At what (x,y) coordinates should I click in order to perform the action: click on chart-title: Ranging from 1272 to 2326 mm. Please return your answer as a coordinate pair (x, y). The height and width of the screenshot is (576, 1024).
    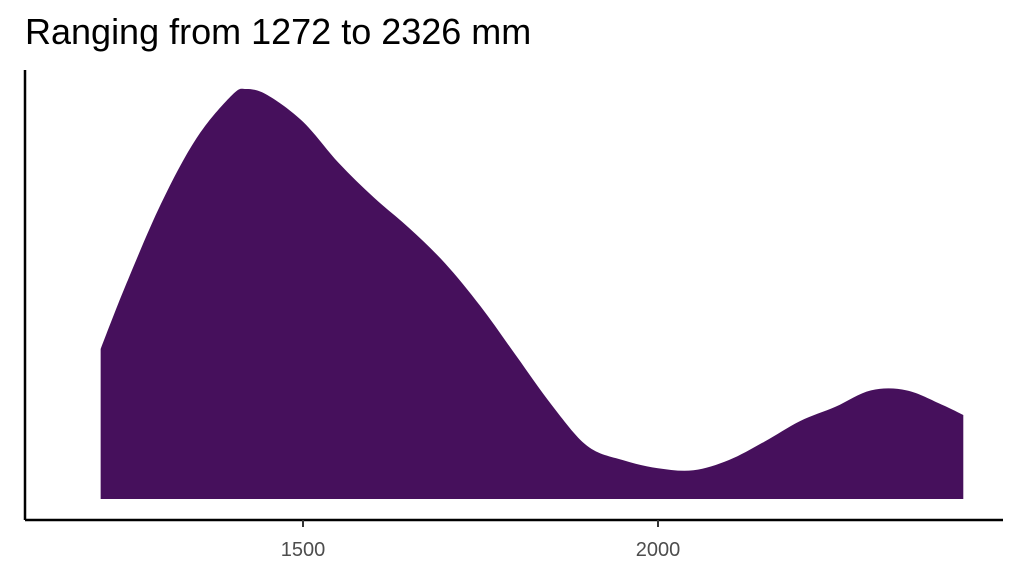
    Looking at the image, I should click on (278, 31).